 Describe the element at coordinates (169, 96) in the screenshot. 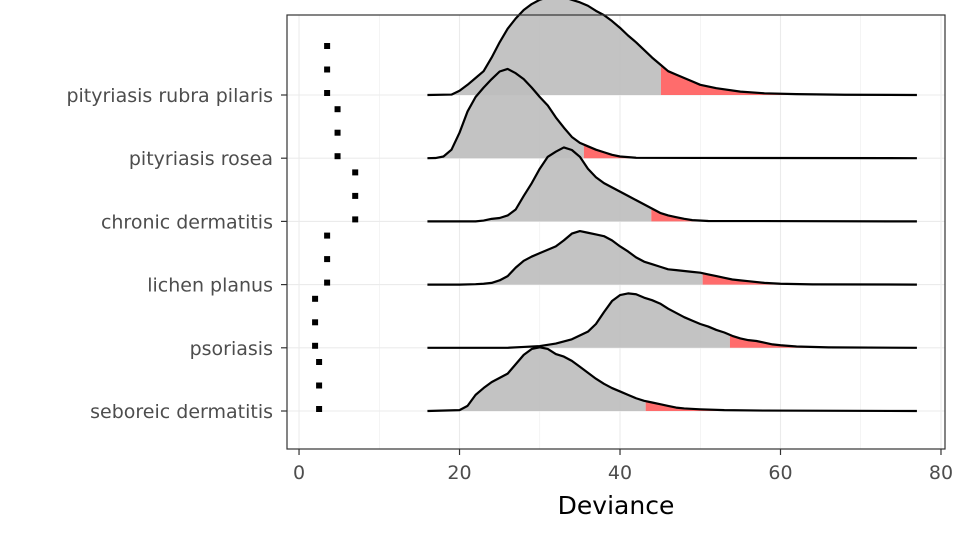

I see `y-tick-label: pityriasis rubra pilaris` at that location.